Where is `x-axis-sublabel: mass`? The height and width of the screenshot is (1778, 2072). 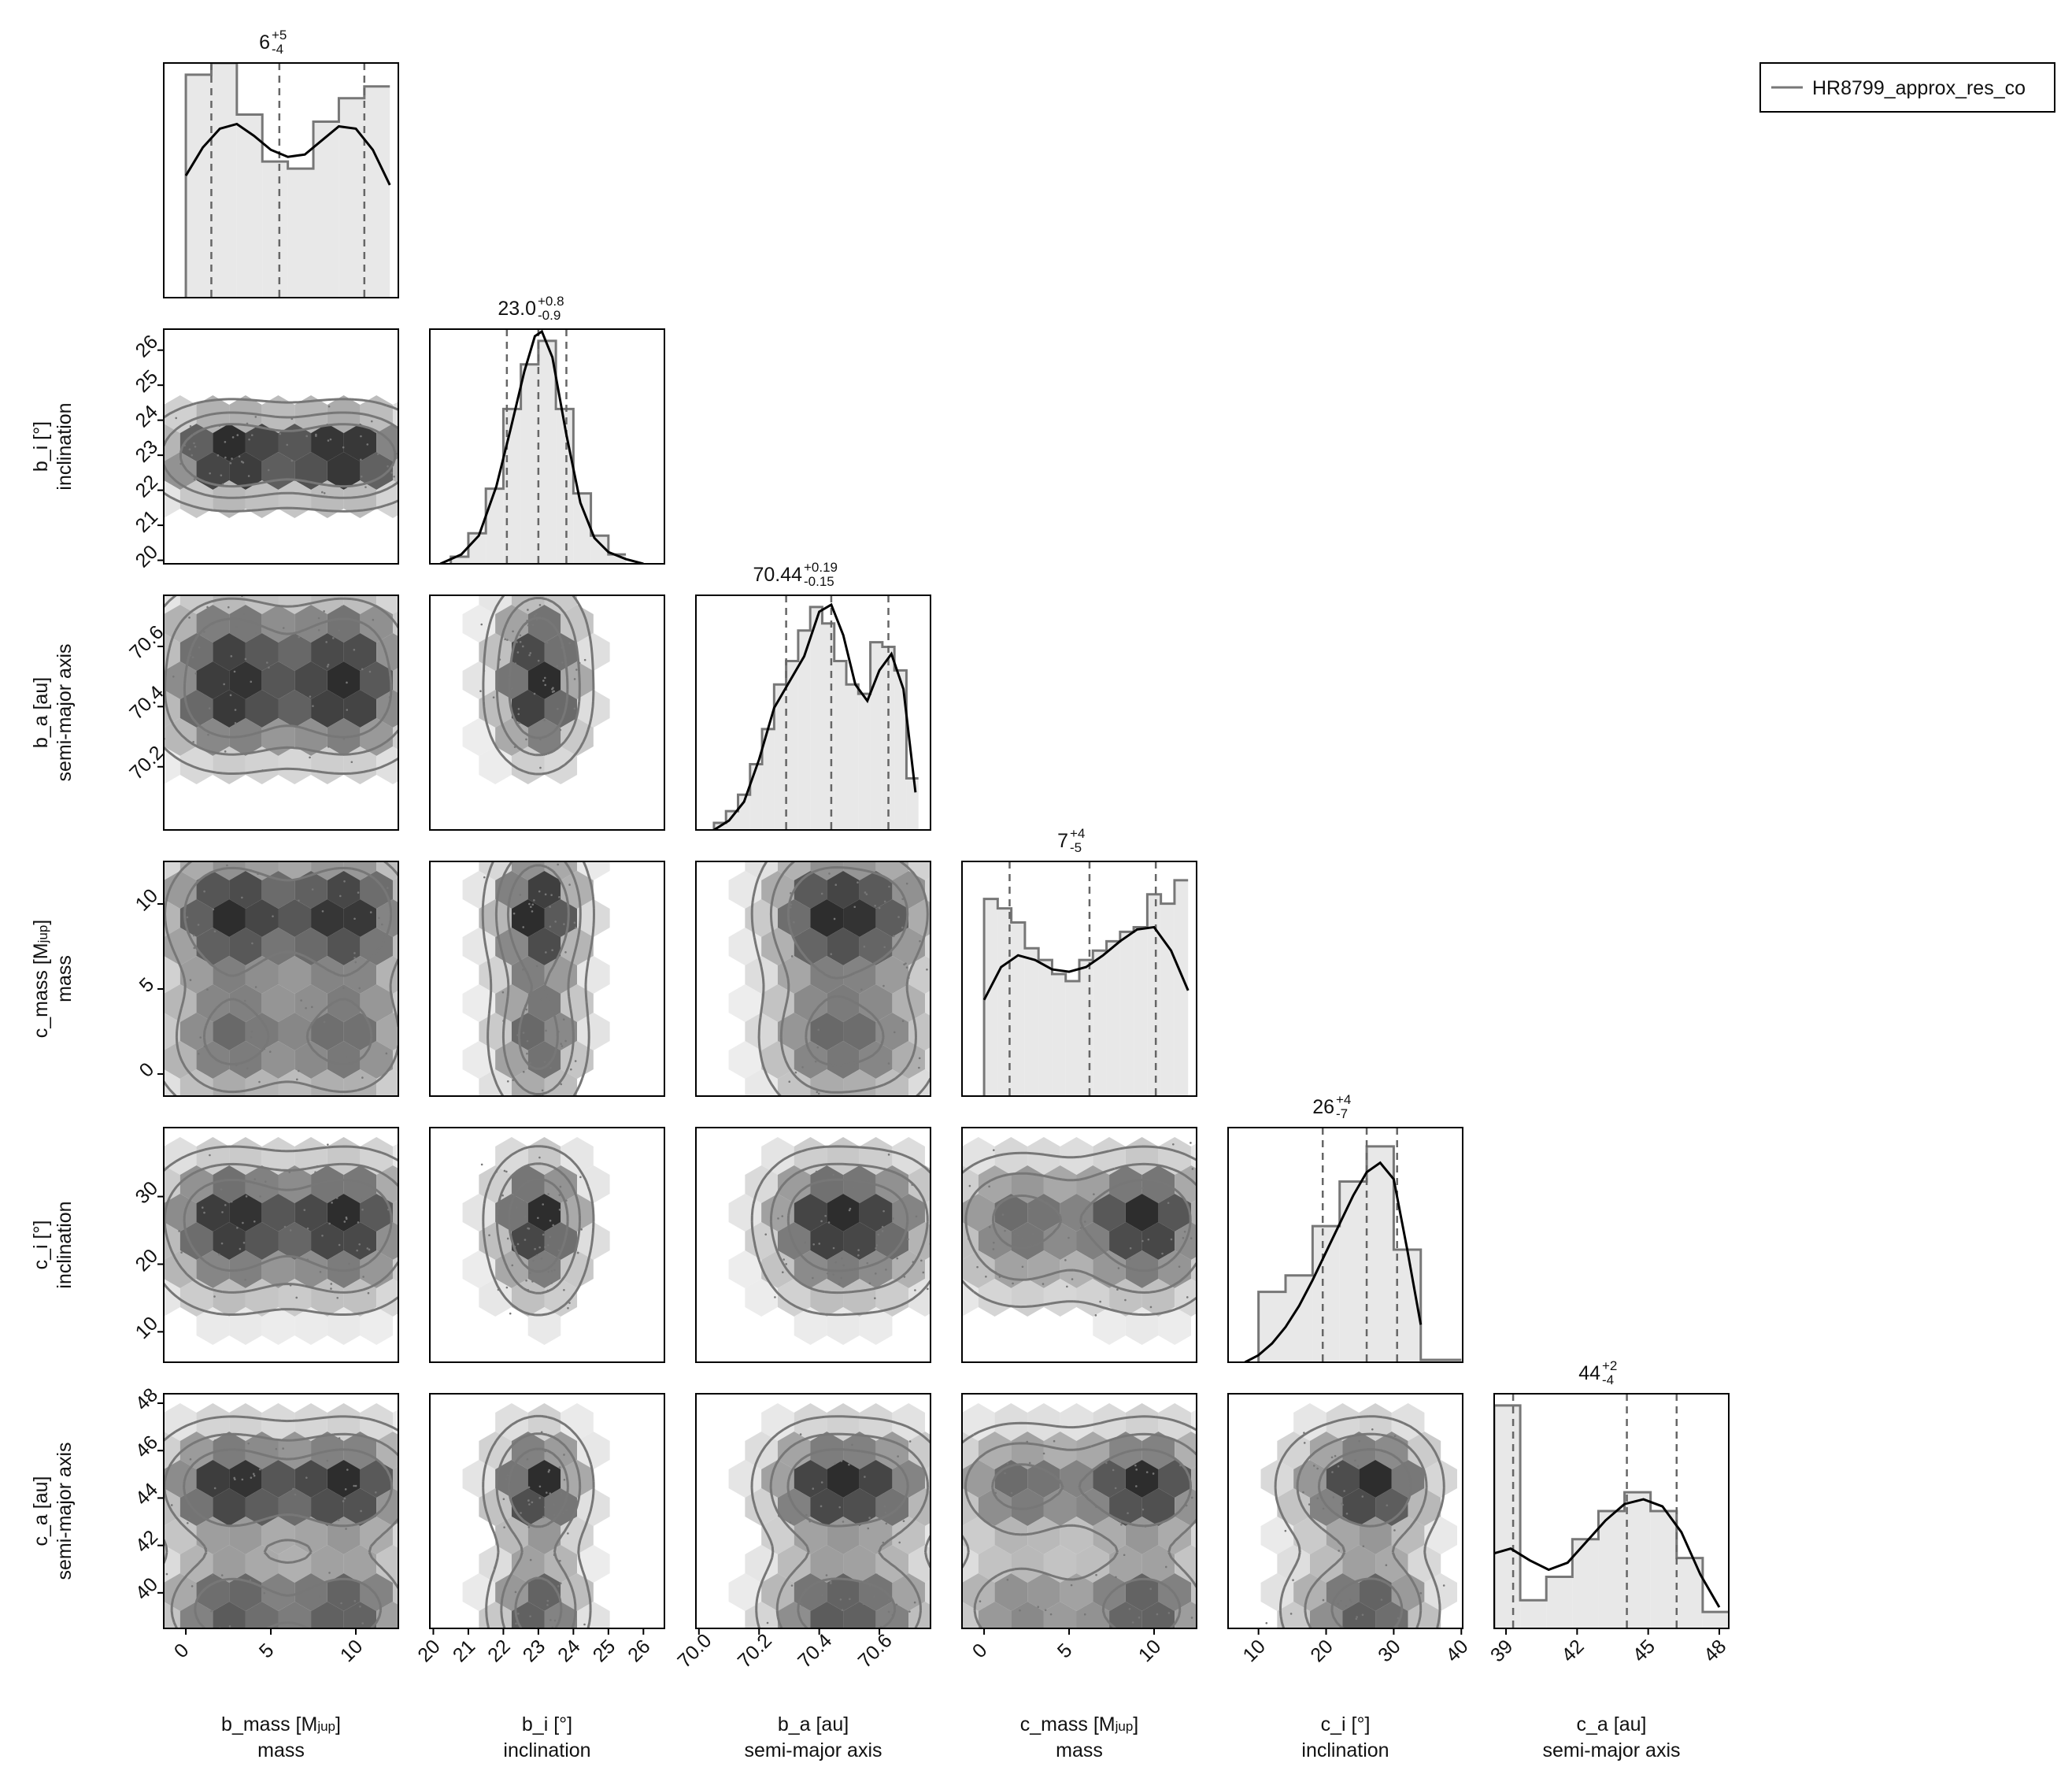
x-axis-sublabel: mass is located at coordinates (1079, 1750).